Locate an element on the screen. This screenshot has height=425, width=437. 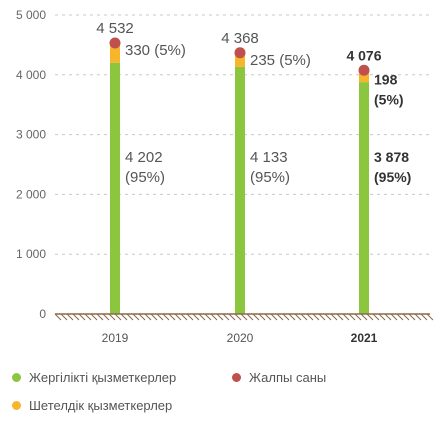
legend-item-local: Жергілікті қызметкерлер is located at coordinates (94, 377).